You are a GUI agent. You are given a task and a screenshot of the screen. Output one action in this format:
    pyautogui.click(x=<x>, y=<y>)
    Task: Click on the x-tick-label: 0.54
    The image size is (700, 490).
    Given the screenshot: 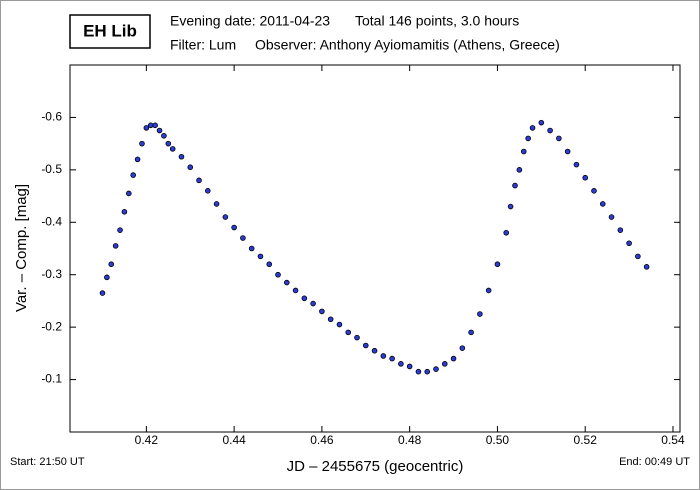 What is the action you would take?
    pyautogui.click(x=673, y=440)
    